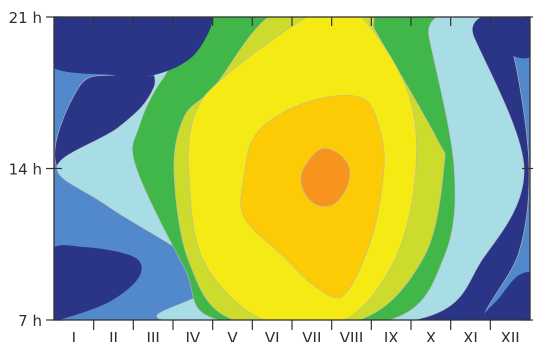  Describe the element at coordinates (352, 335) in the screenshot. I see `x-tick-label: VIII` at that location.